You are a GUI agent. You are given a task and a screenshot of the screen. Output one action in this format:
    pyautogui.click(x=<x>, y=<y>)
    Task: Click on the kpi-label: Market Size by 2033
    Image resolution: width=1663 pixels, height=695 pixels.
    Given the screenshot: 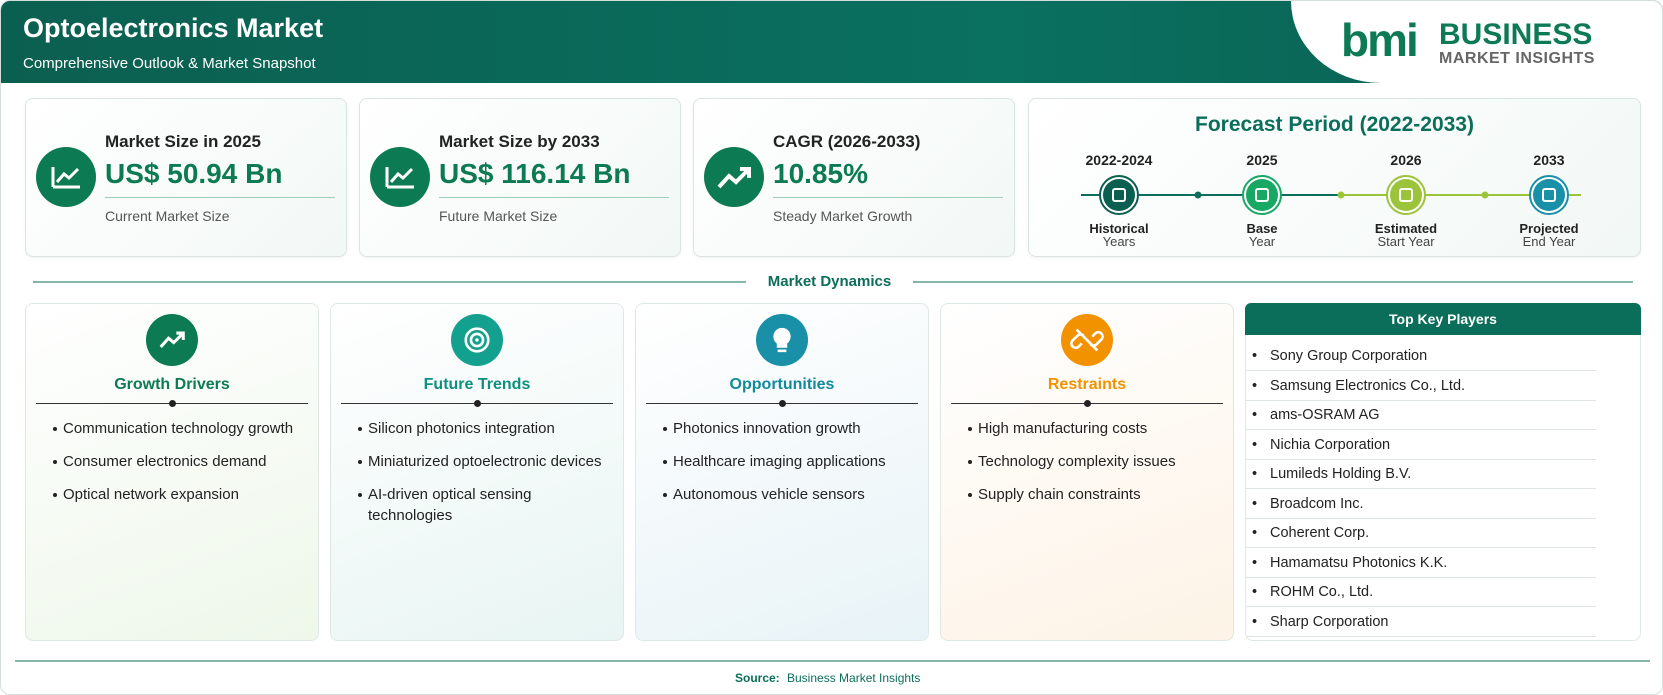 What is the action you would take?
    pyautogui.click(x=519, y=141)
    